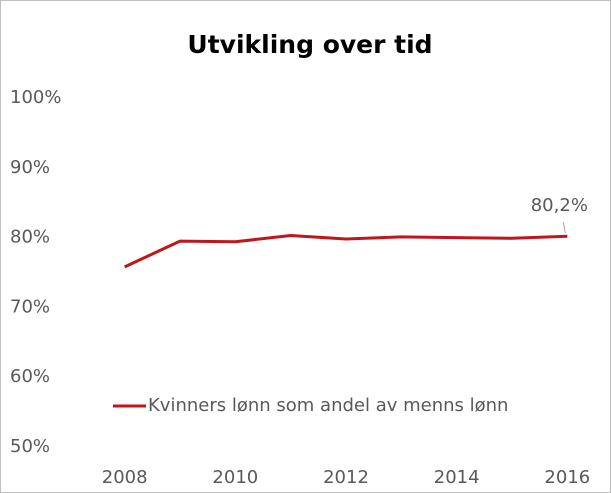 Image resolution: width=611 pixels, height=493 pixels. I want to click on label-leader, so click(564, 228).